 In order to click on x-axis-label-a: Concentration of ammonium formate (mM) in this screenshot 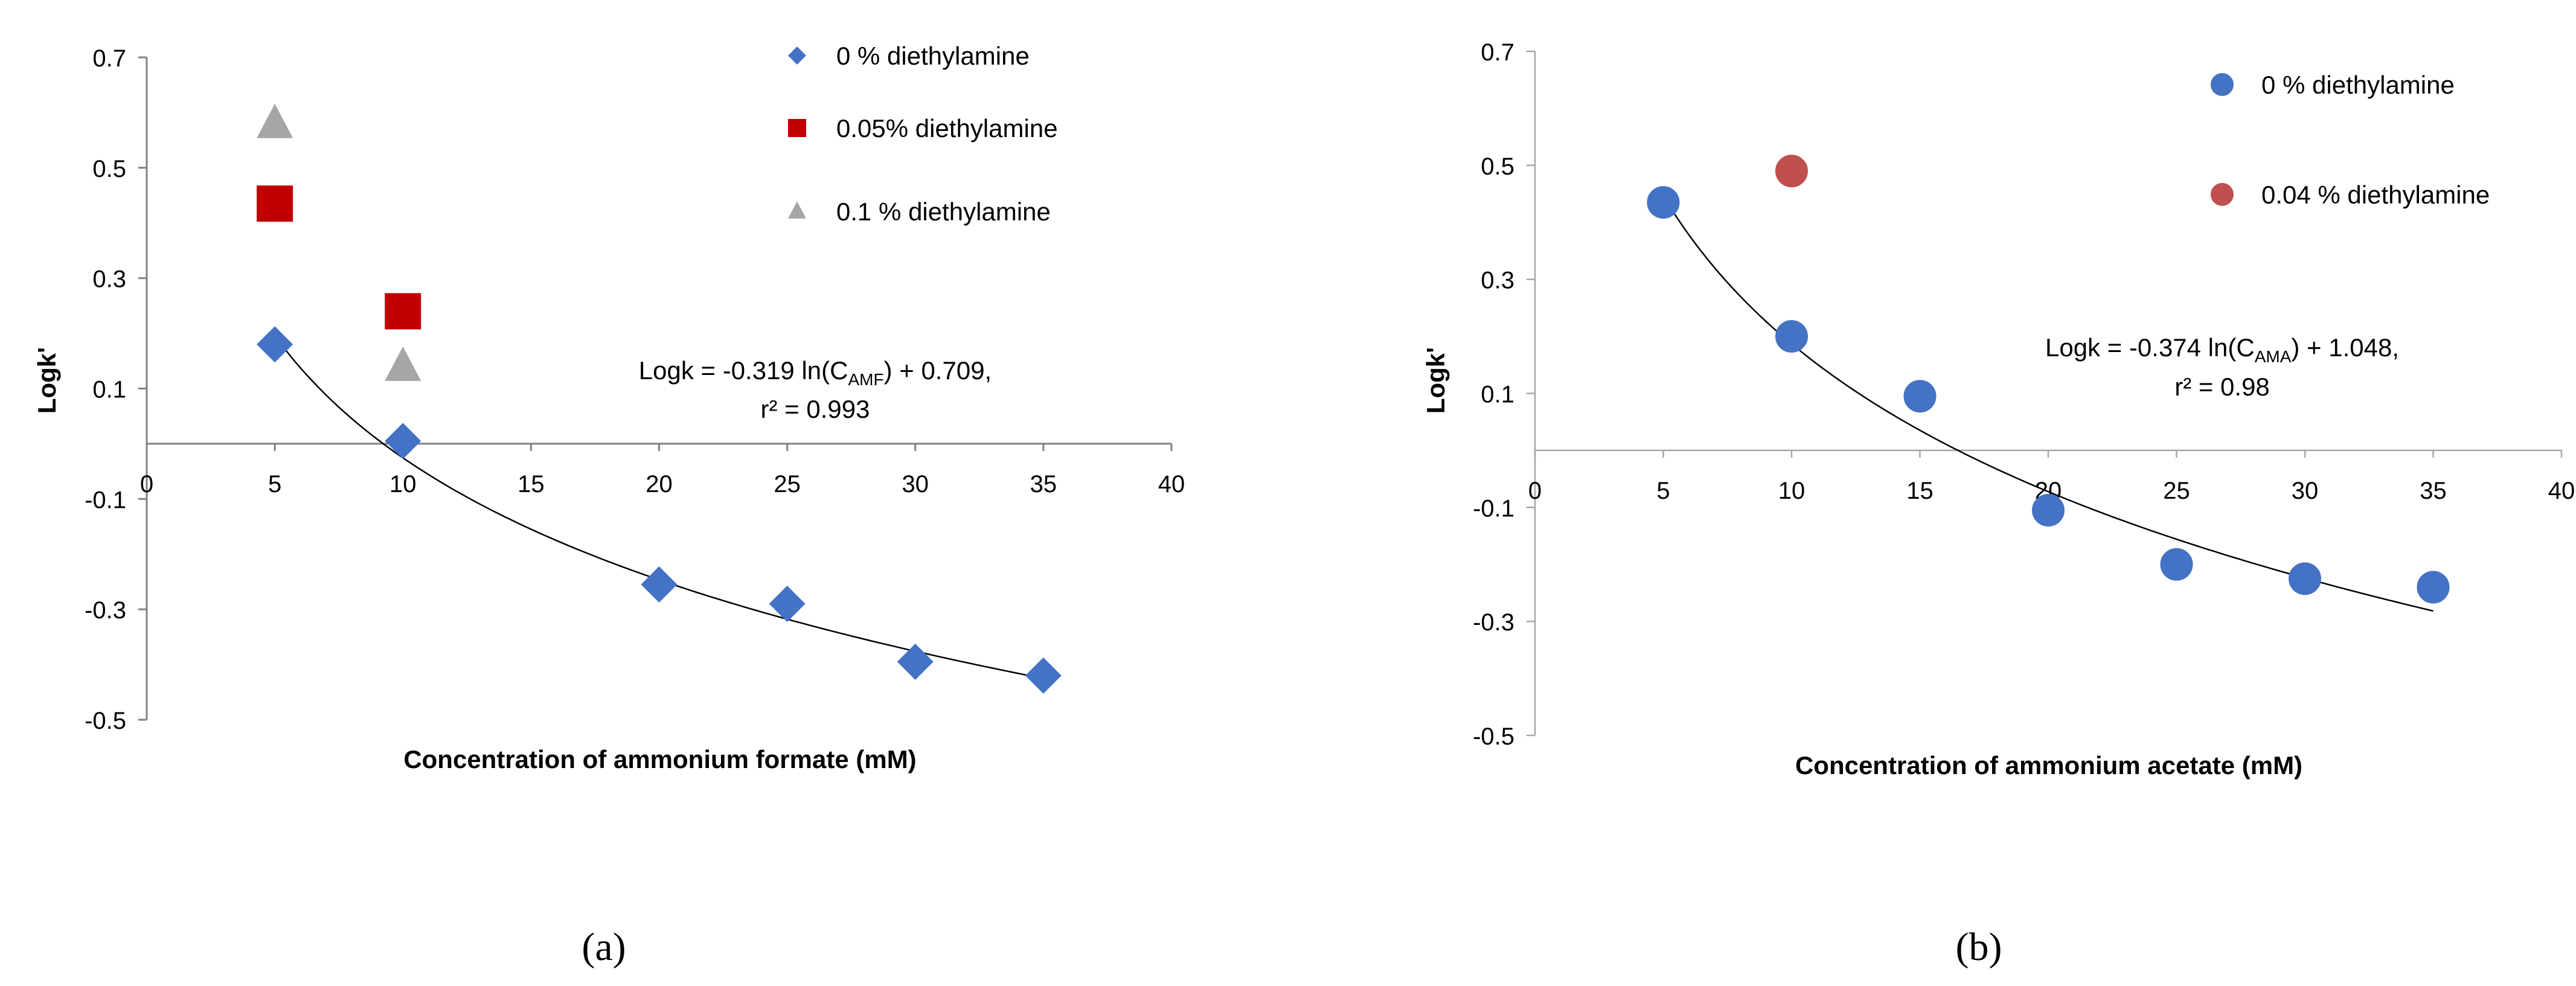, I will do `click(659, 759)`.